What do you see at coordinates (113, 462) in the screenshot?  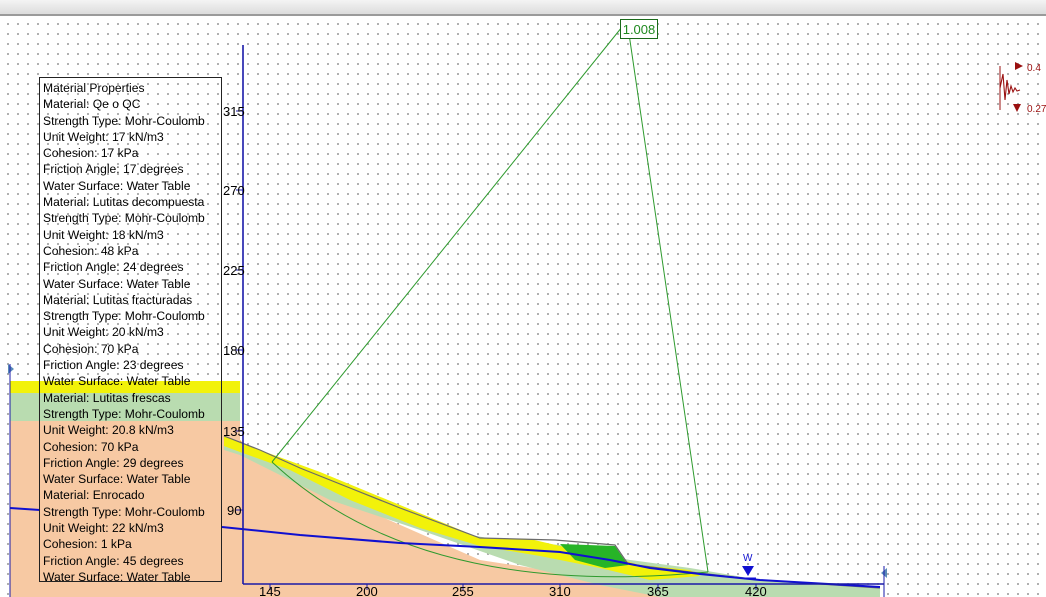 I see `material-friction-angle: Friction Angle: 29 degrees` at bounding box center [113, 462].